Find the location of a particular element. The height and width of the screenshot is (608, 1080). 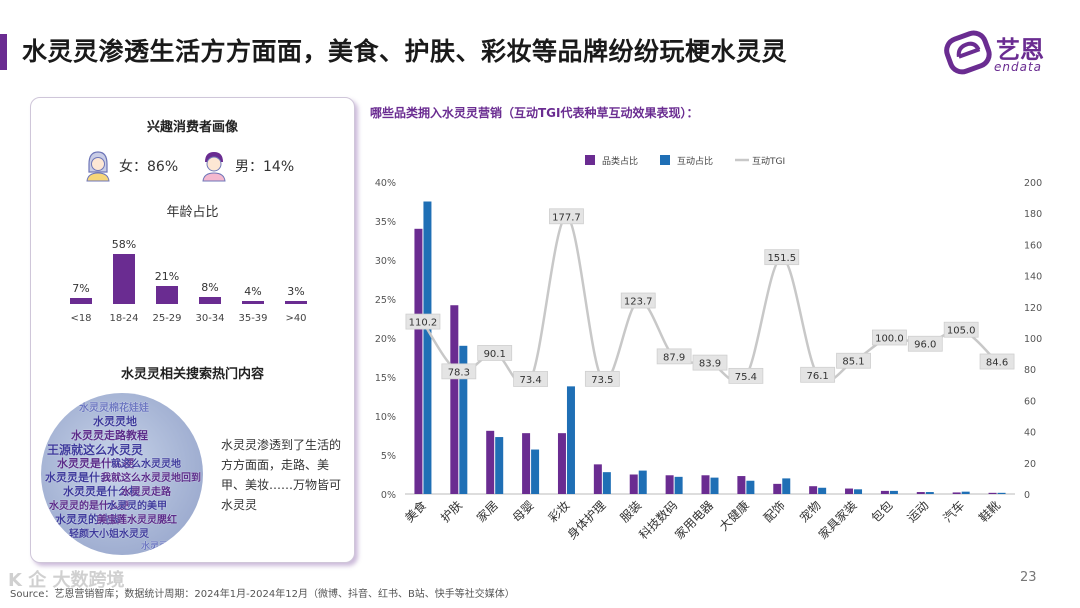

male-item: 男：14% is located at coordinates (246, 166).